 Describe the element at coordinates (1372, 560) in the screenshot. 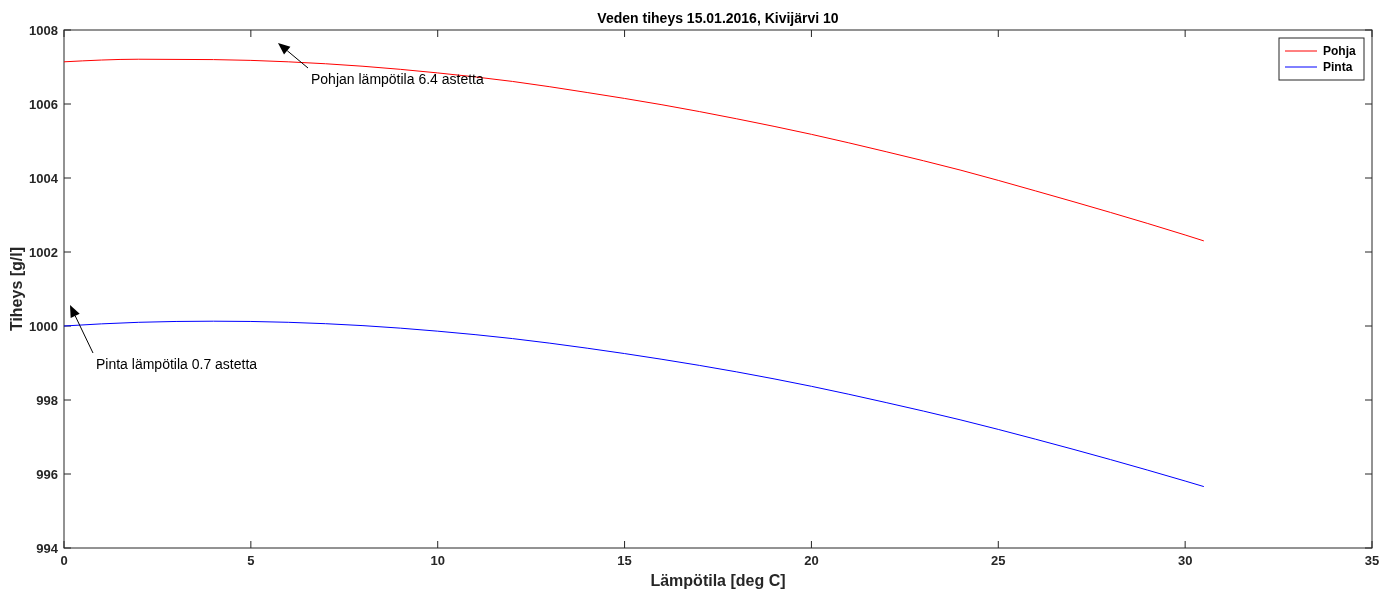

I see `x-tick-label: 35` at that location.